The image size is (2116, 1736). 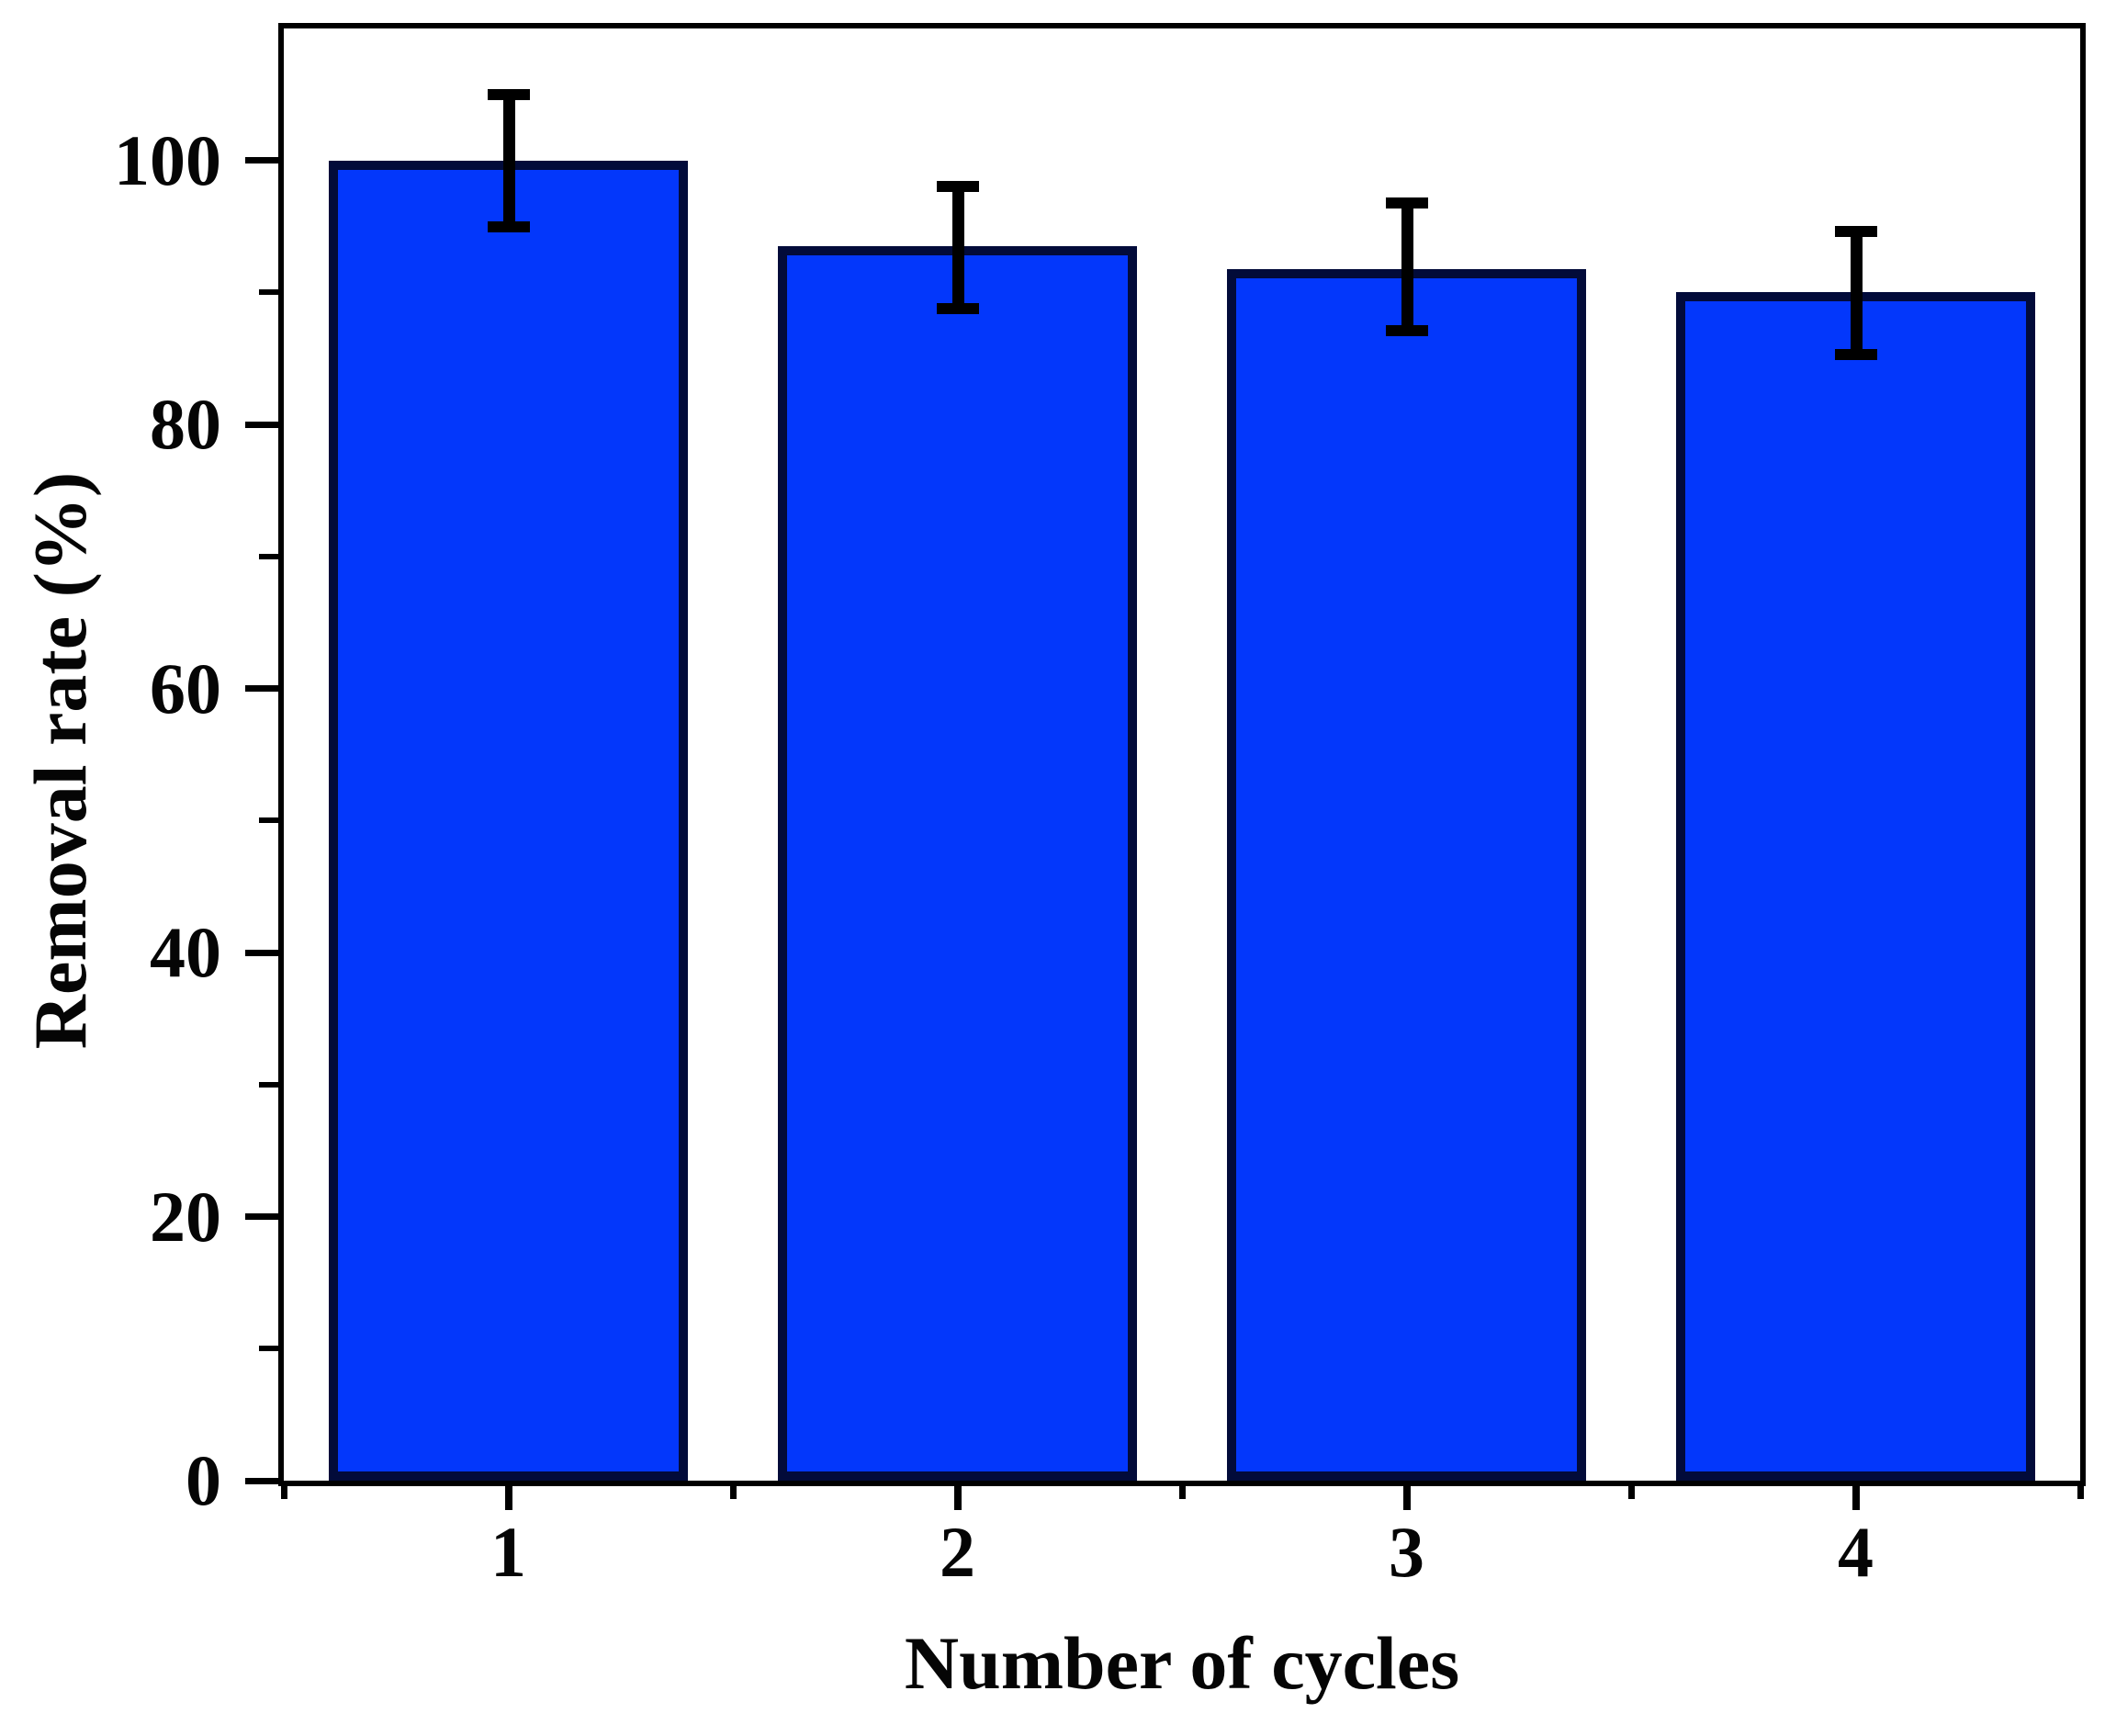 I want to click on x-tick-label: 4, so click(x=1856, y=1552).